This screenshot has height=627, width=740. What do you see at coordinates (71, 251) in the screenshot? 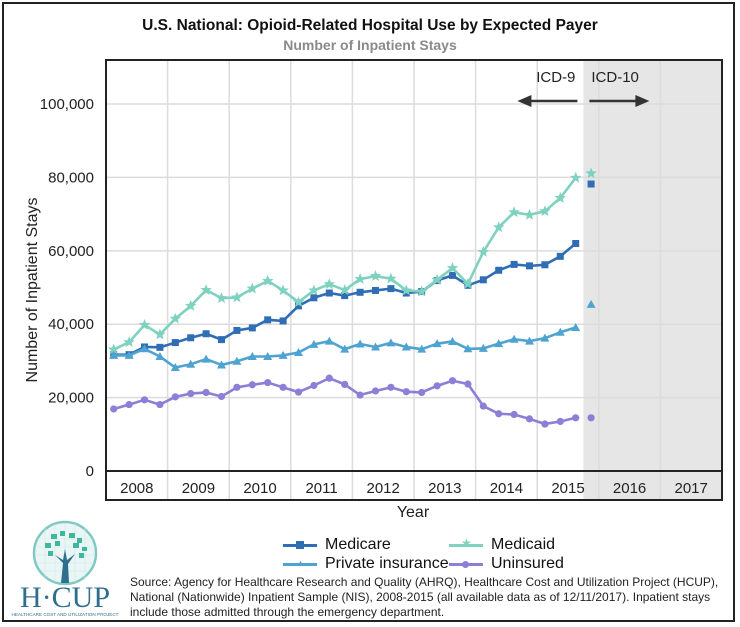
I see `y-tick-label: 60,000` at bounding box center [71, 251].